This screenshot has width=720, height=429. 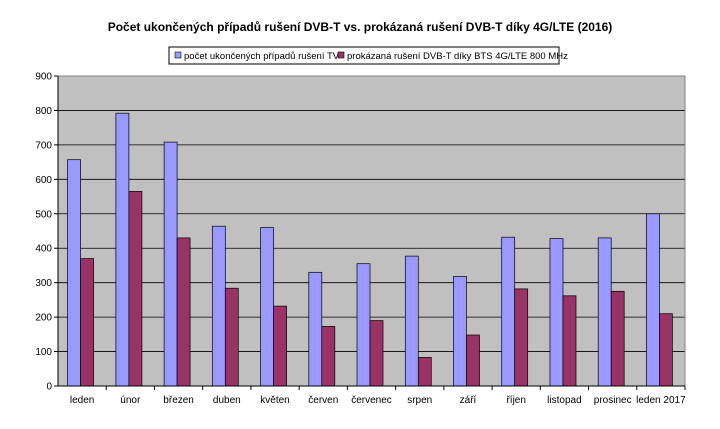 What do you see at coordinates (468, 400) in the screenshot?
I see `x-tick-label: září` at bounding box center [468, 400].